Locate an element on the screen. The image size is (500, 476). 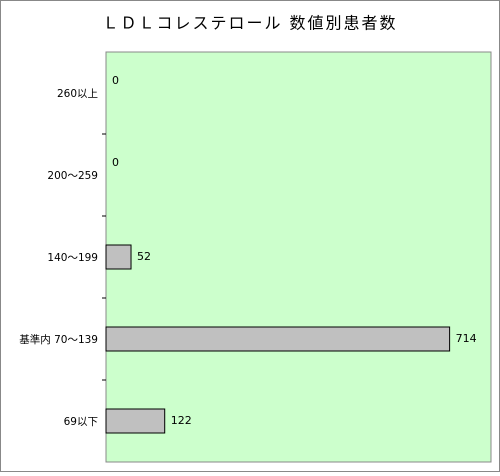
value-label: 122 is located at coordinates (181, 420).